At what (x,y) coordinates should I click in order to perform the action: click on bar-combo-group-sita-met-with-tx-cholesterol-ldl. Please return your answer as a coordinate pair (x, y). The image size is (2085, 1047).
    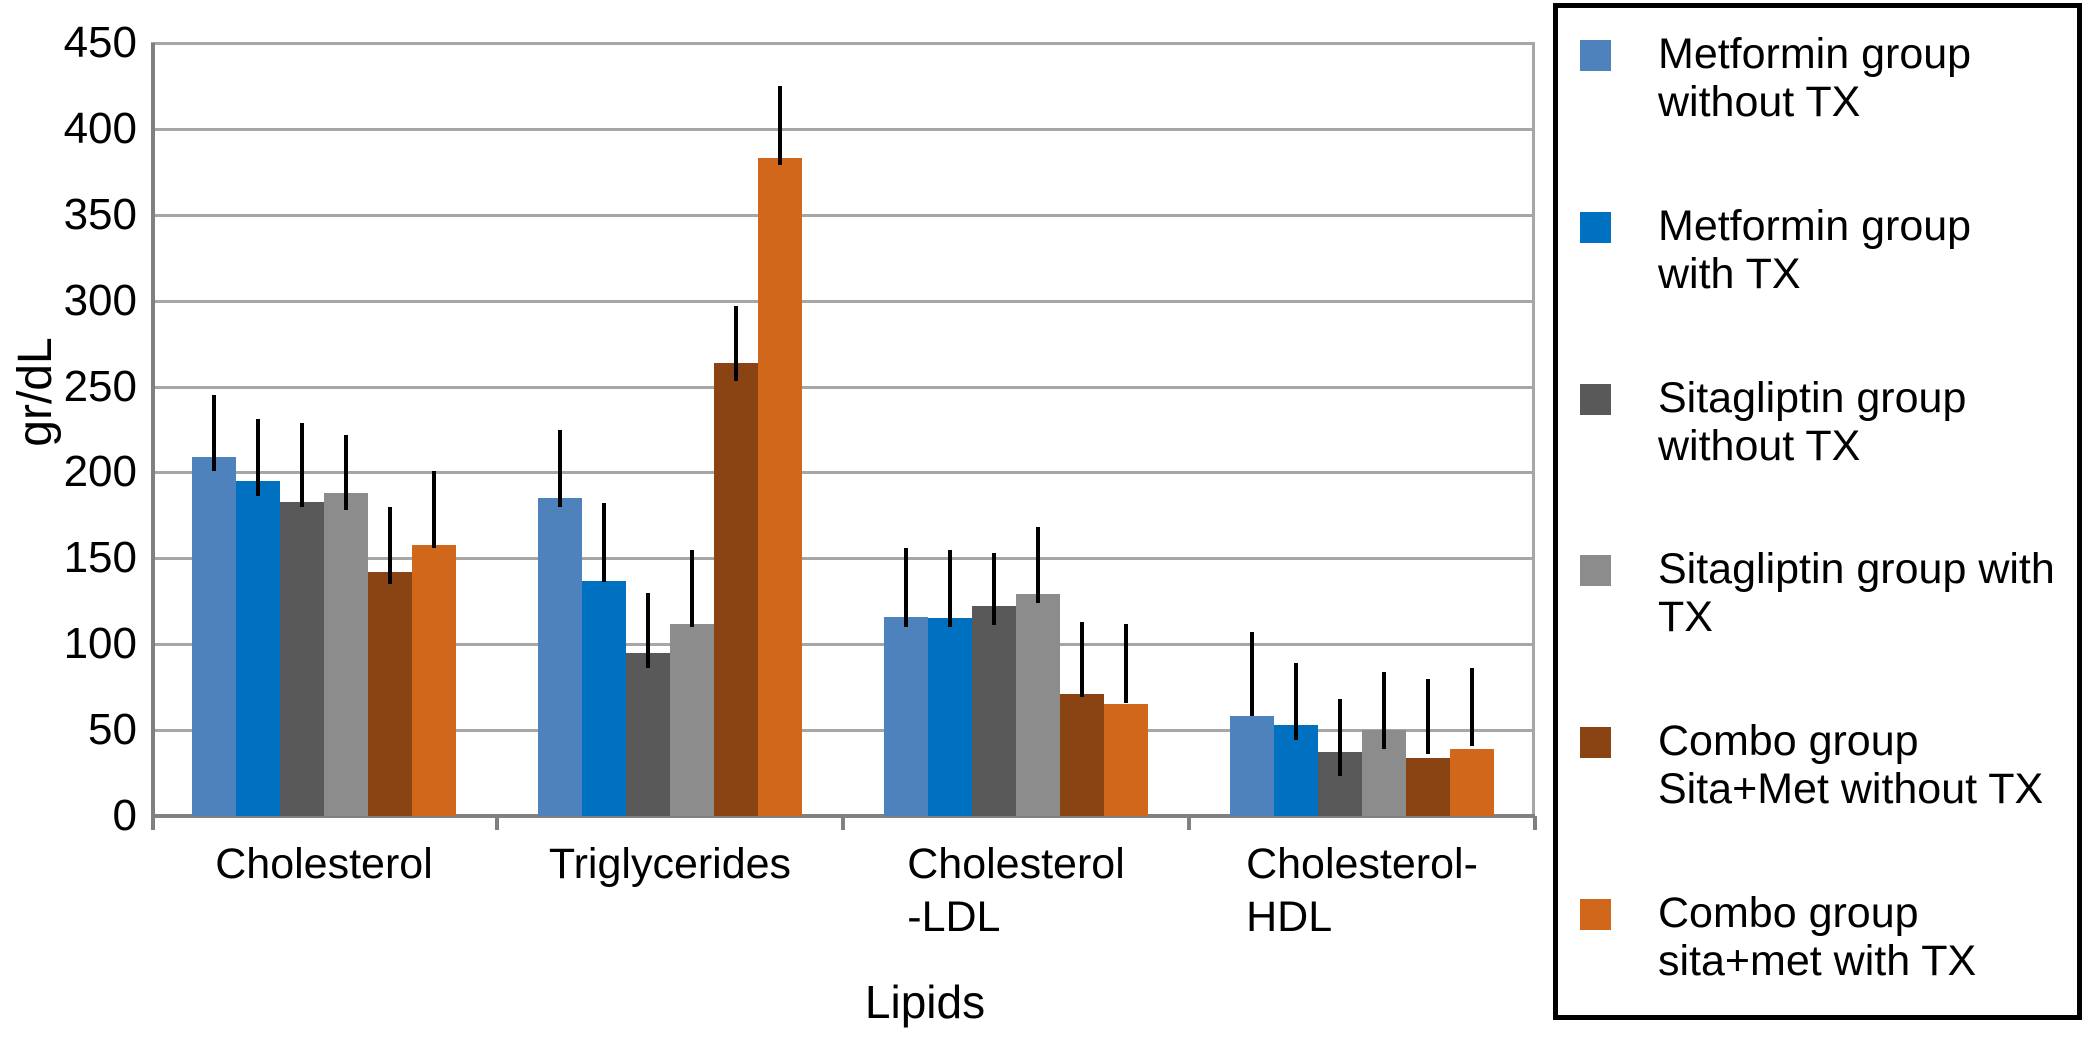
    Looking at the image, I should click on (1126, 760).